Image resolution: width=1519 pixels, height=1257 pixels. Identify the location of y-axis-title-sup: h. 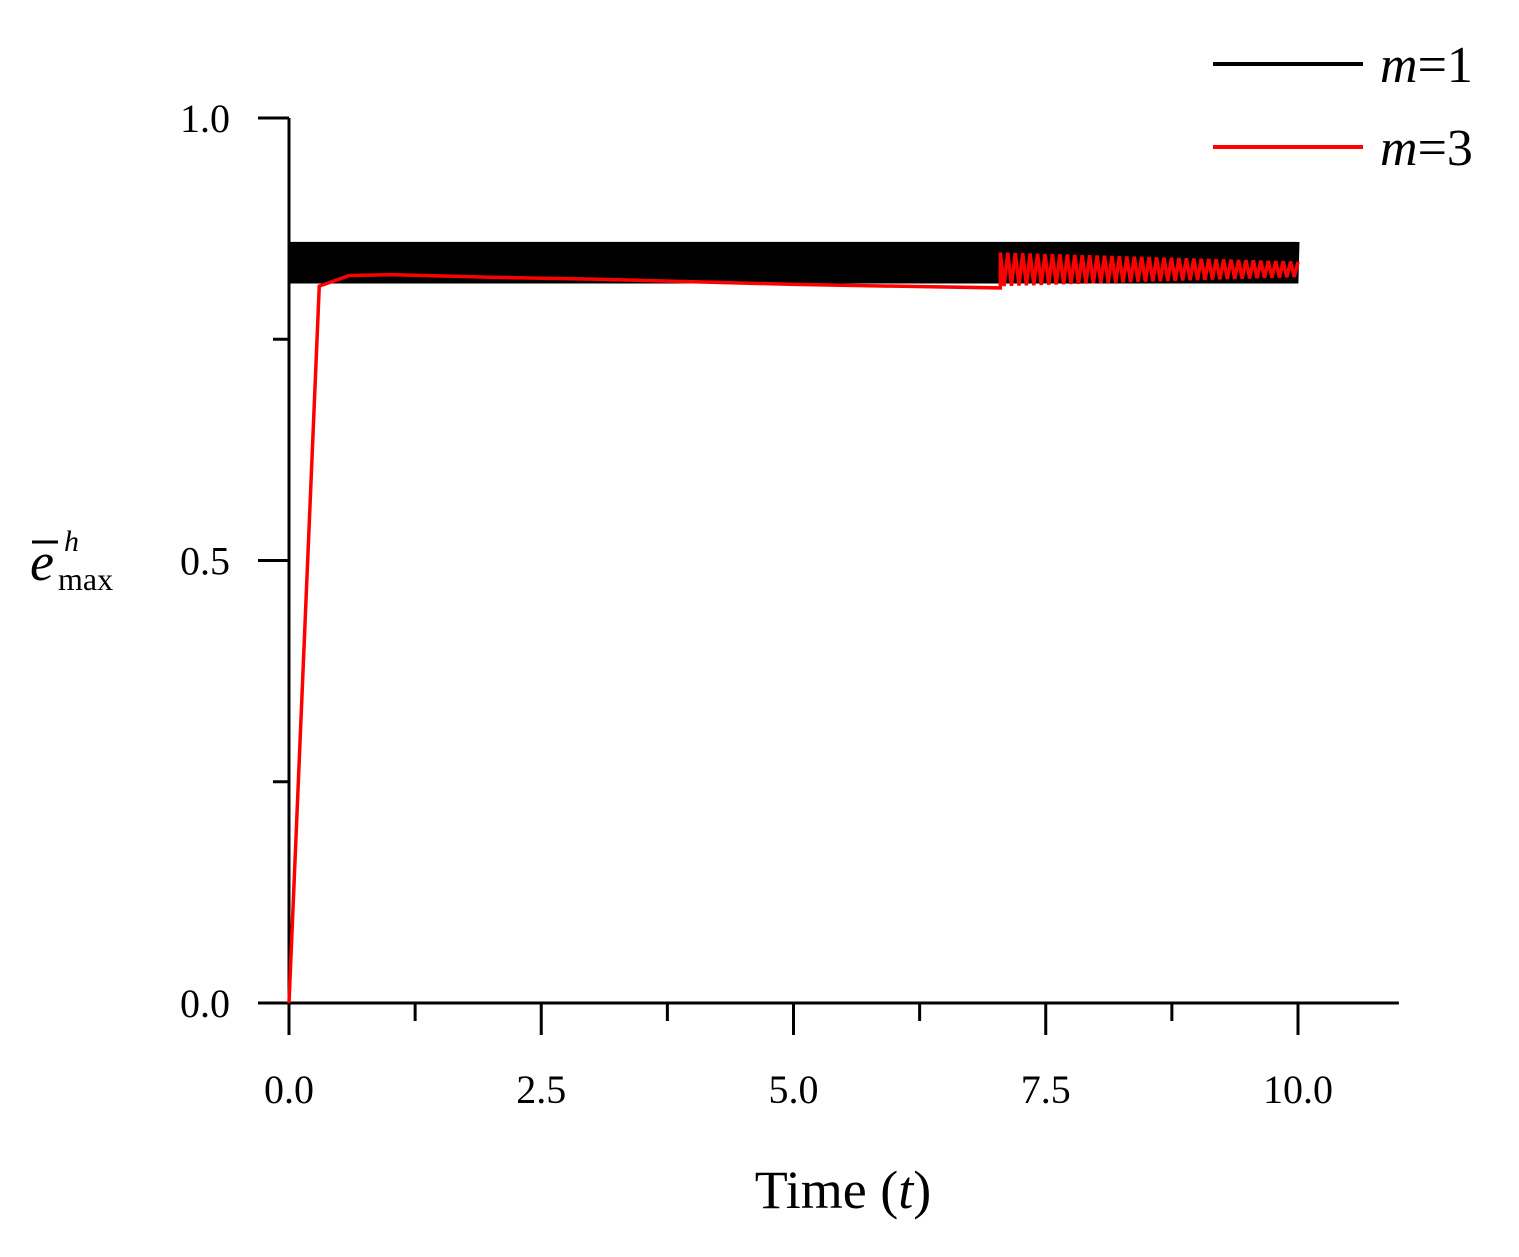
(71, 541).